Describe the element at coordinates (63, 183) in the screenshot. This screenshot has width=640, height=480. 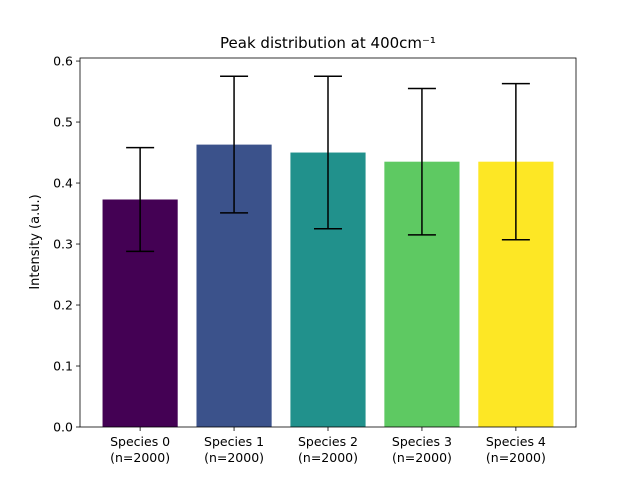
I see `y-tick-label: 0.4` at that location.